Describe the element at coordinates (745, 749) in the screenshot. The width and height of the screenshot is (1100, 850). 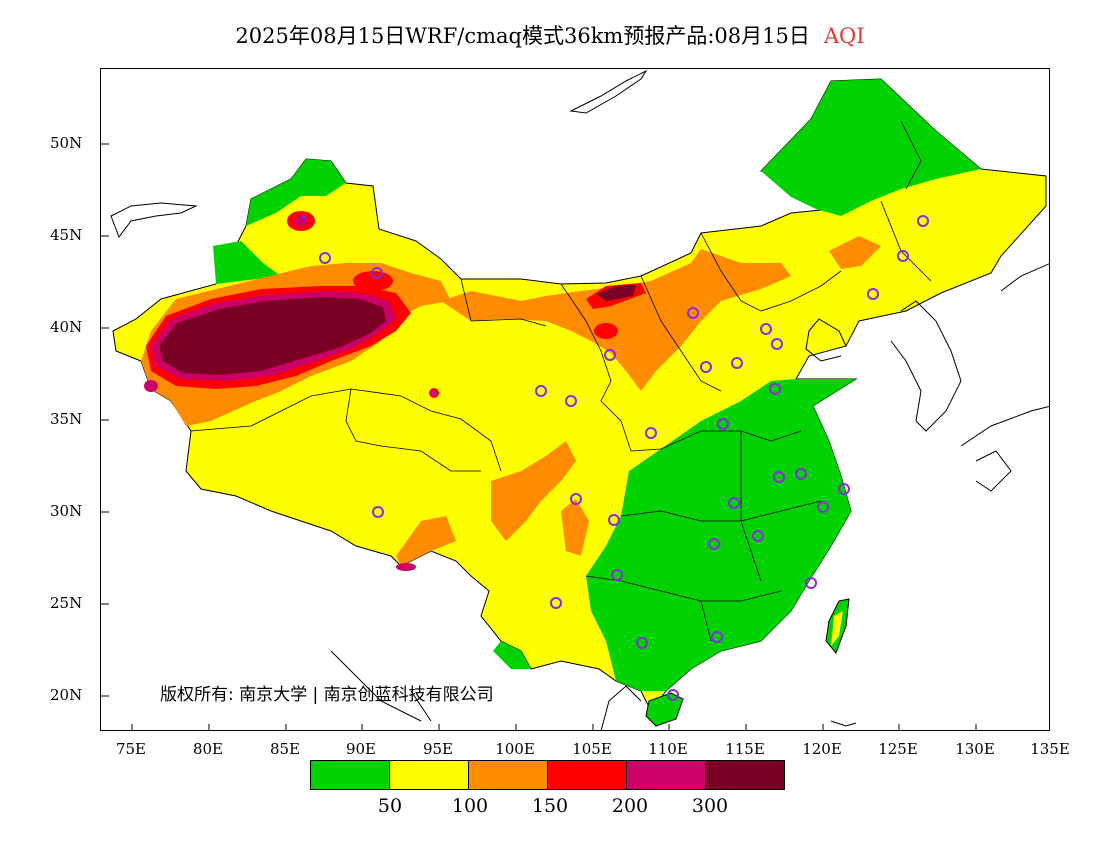
I see `x-tick-115e: 115E` at that location.